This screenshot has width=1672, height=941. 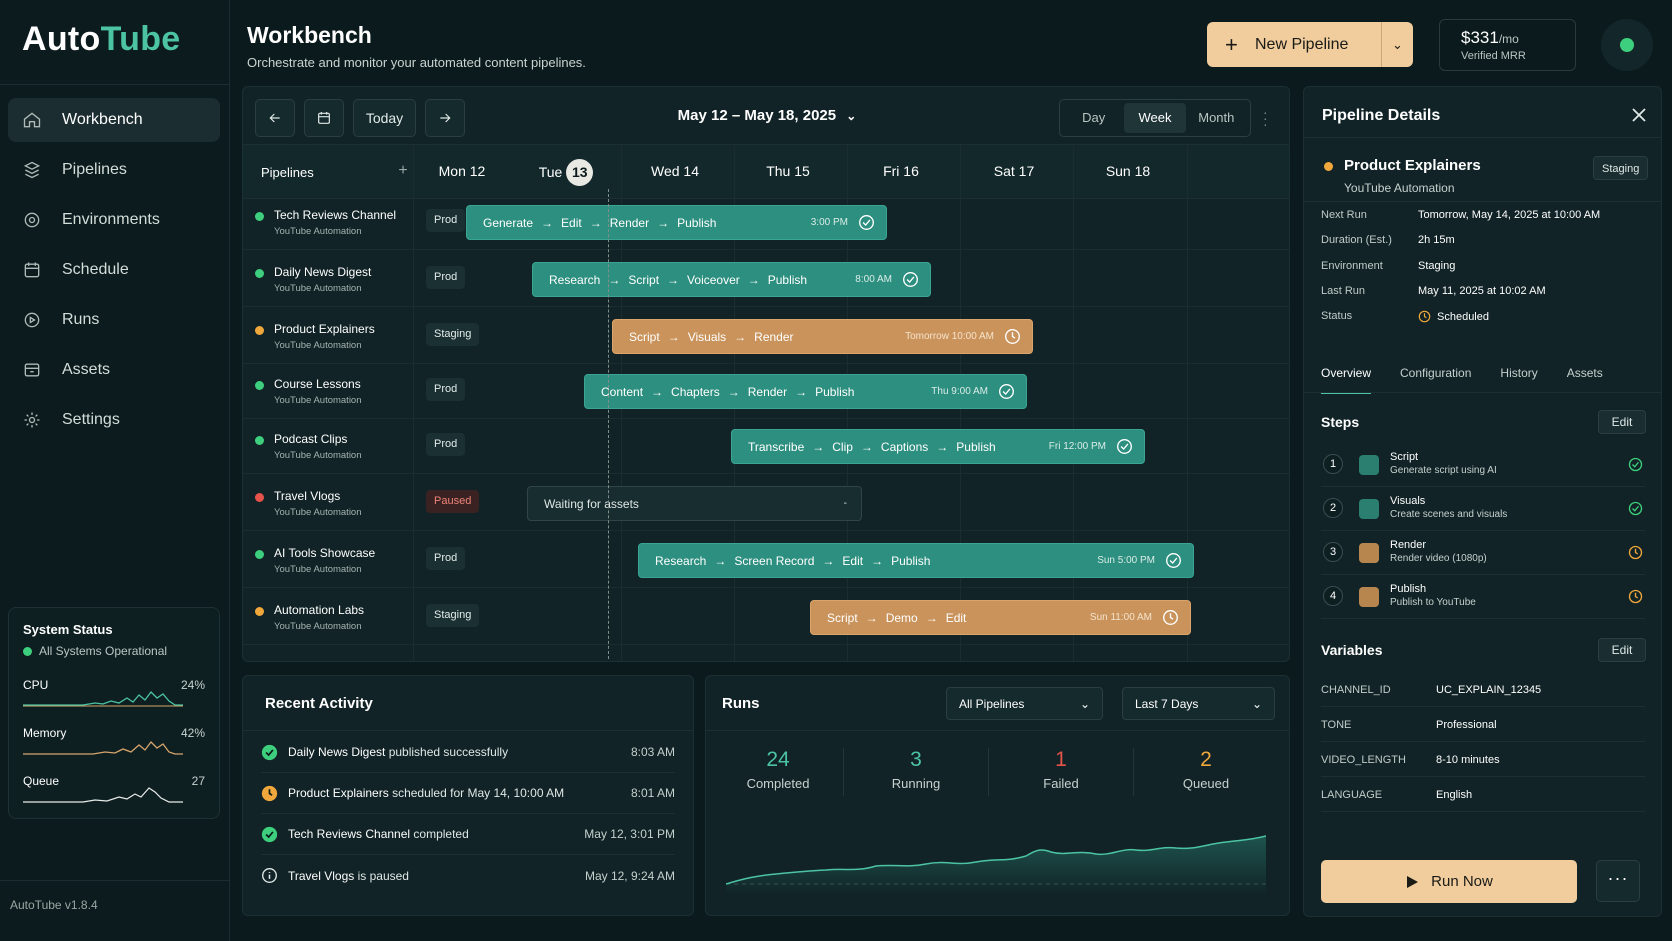 I want to click on date-picker-button, so click(x=324, y=118).